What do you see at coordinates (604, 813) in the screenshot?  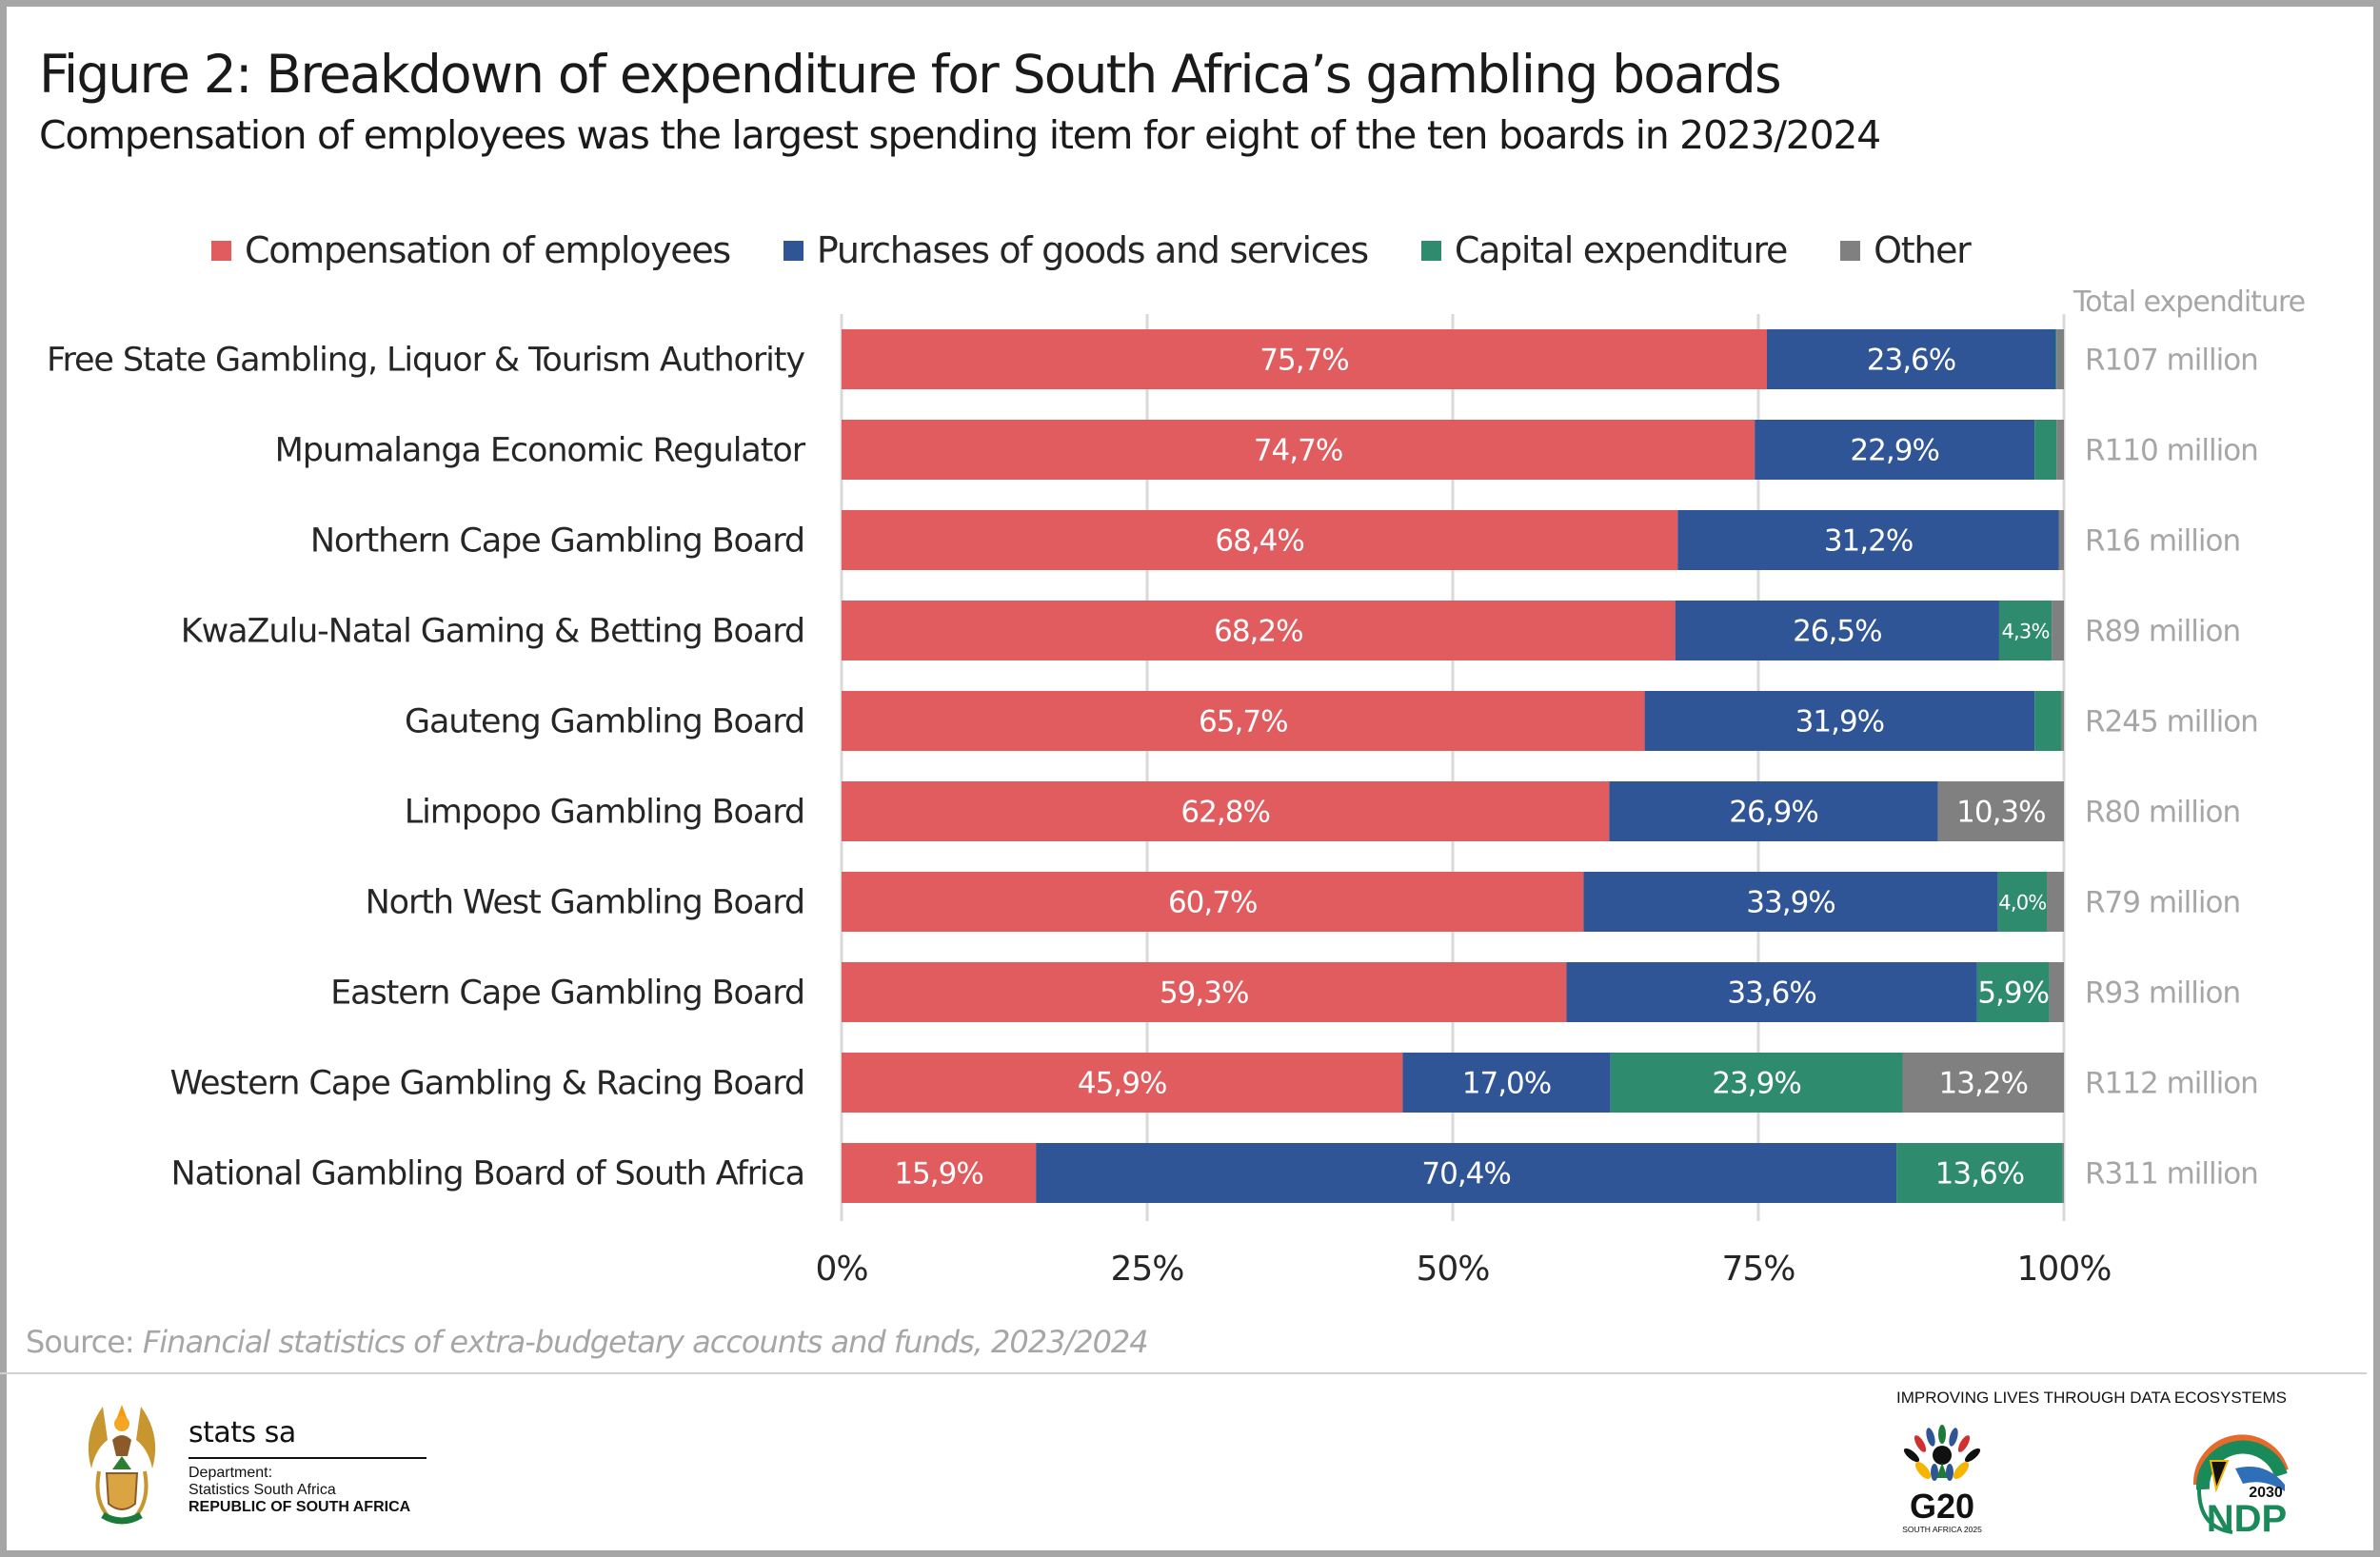 I see `category-label: Limpopo Gambling Board` at bounding box center [604, 813].